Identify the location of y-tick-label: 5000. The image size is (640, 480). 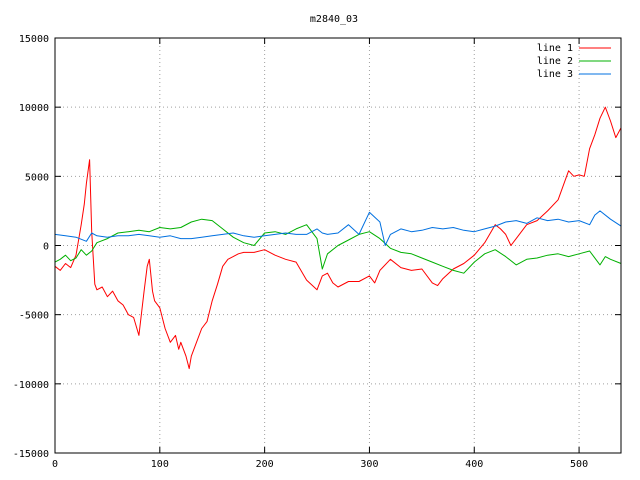
(37, 177).